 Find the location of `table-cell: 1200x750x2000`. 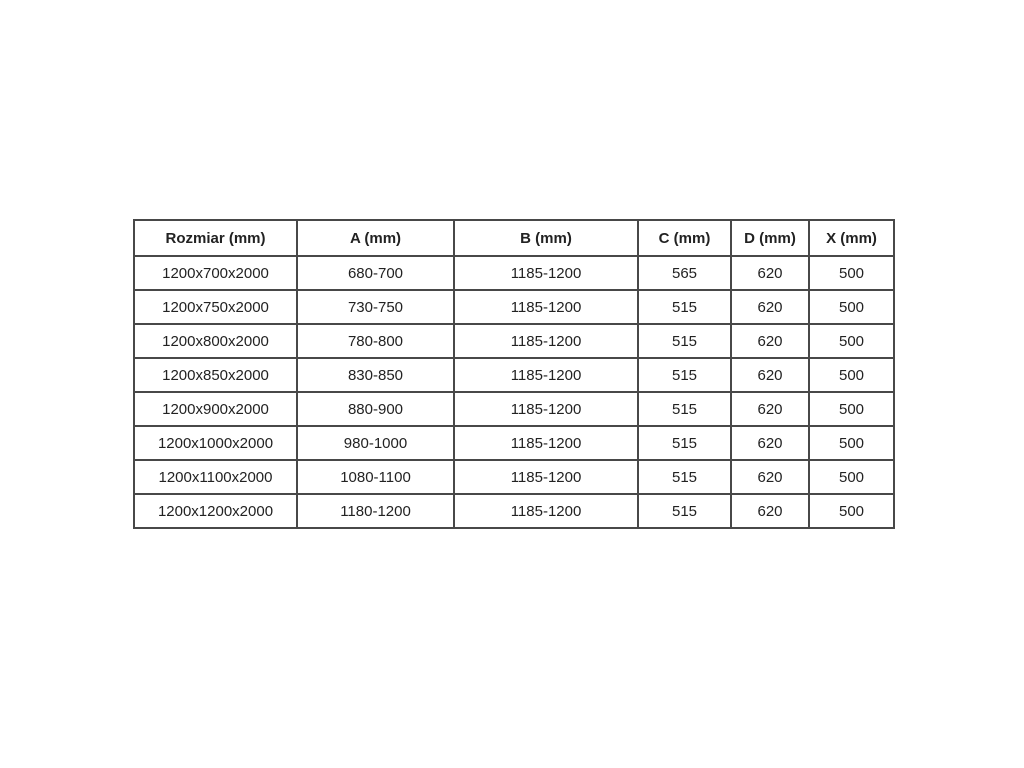

table-cell: 1200x750x2000 is located at coordinates (215, 307).